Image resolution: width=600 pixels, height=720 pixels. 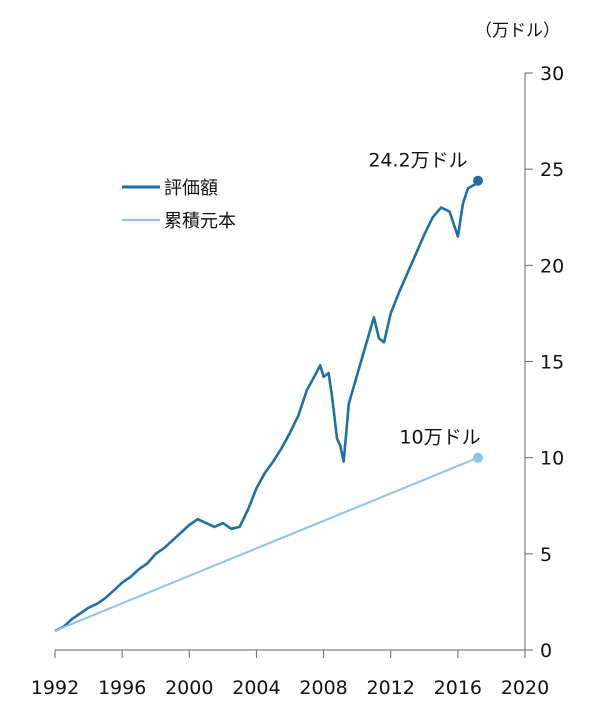 I want to click on x-tick-label: 2000, so click(x=189, y=688).